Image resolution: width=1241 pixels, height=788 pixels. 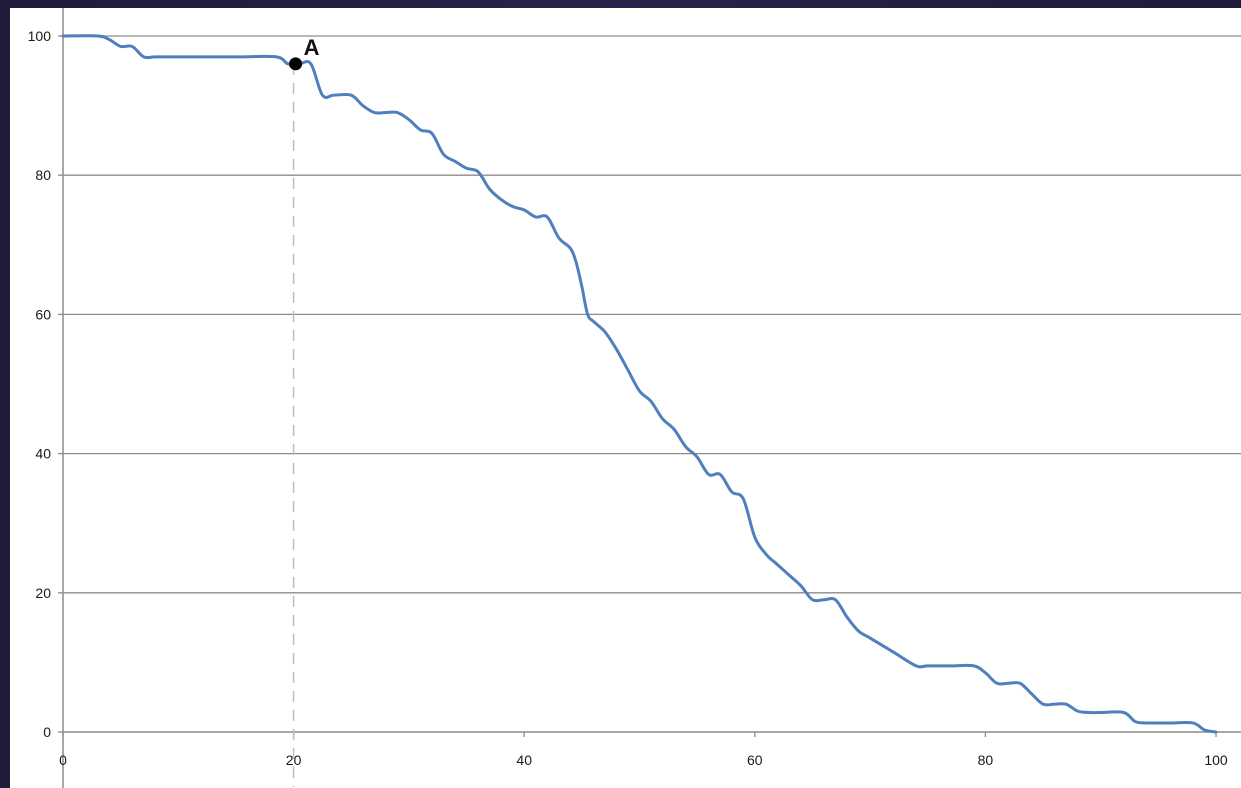 What do you see at coordinates (524, 760) in the screenshot?
I see `x-tick-label-40: 40` at bounding box center [524, 760].